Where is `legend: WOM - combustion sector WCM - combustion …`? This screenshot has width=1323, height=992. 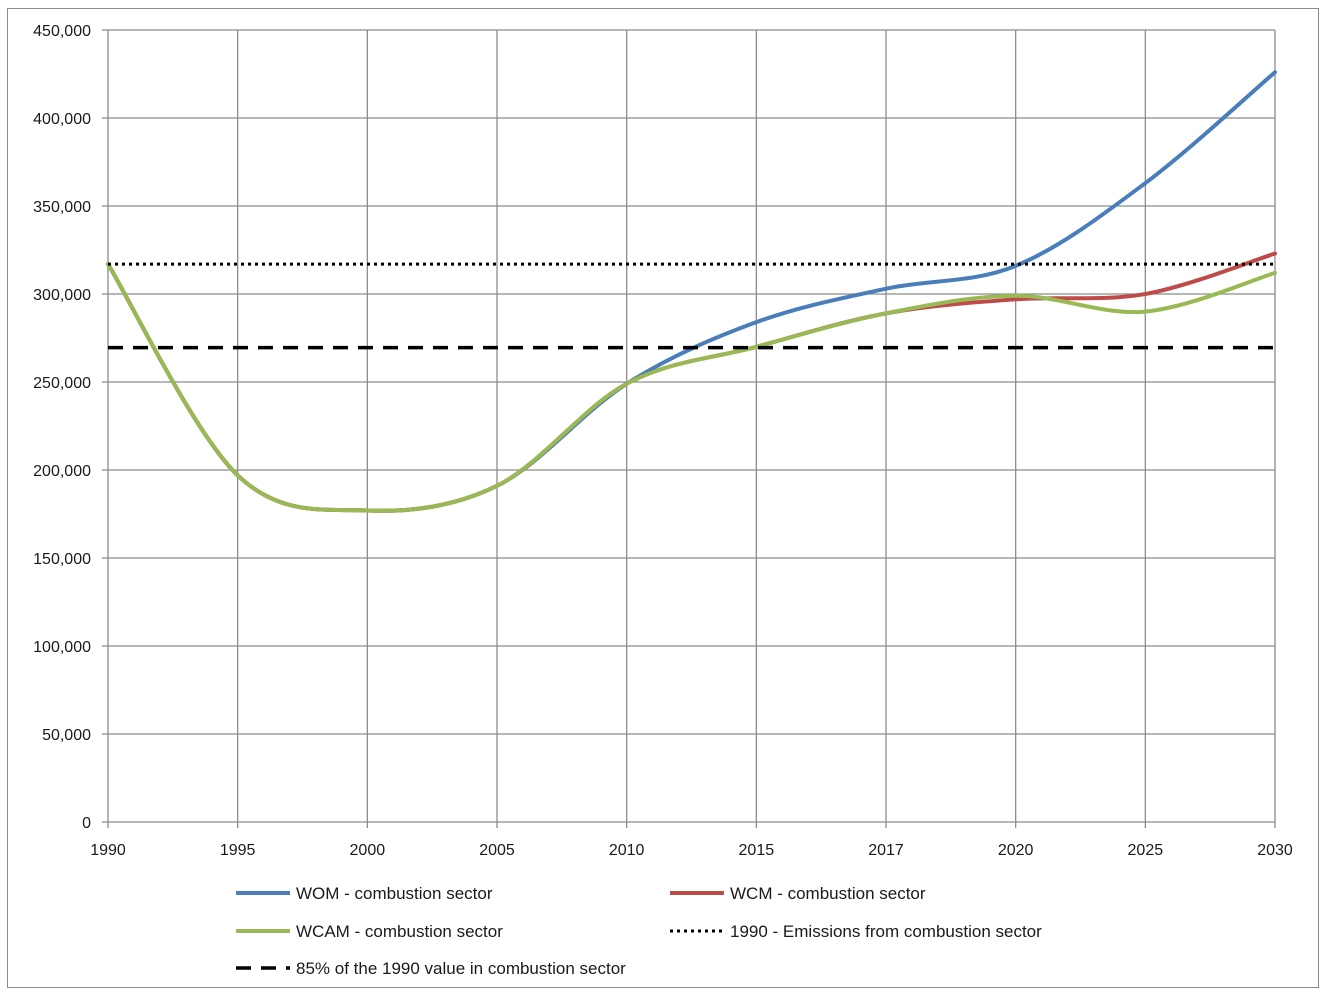
legend: WOM - combustion sector WCM - combustion … is located at coordinates (639, 931).